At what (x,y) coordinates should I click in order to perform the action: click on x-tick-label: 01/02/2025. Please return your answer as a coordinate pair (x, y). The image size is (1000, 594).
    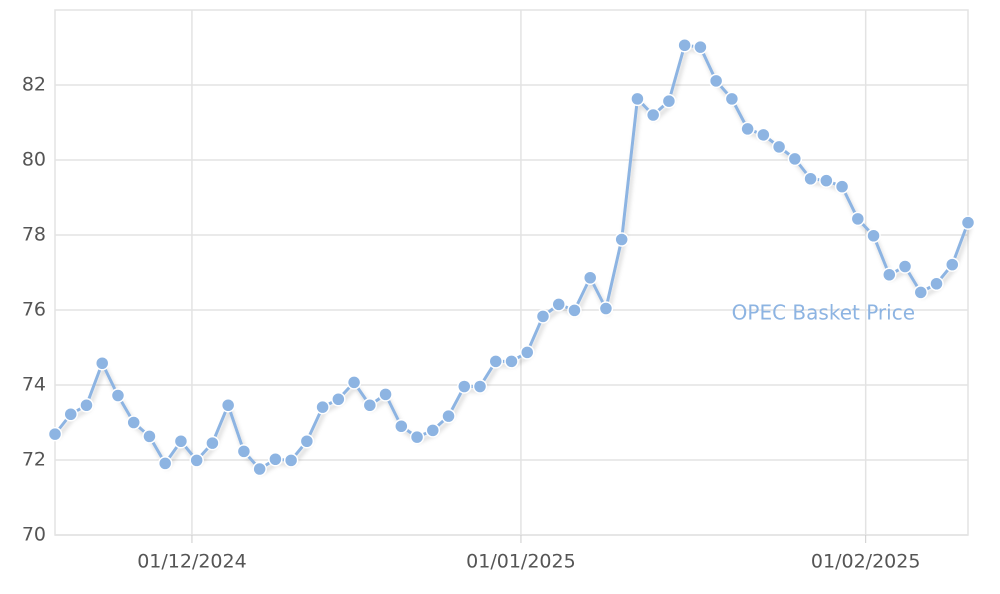
    Looking at the image, I should click on (866, 562).